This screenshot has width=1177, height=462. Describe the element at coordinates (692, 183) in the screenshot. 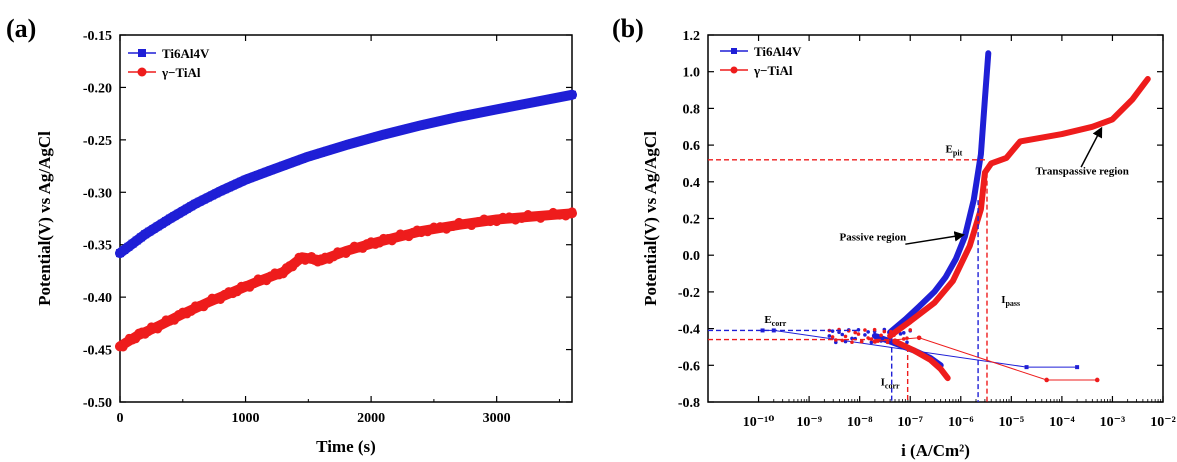

I see `y-tick-label: 0.4` at that location.